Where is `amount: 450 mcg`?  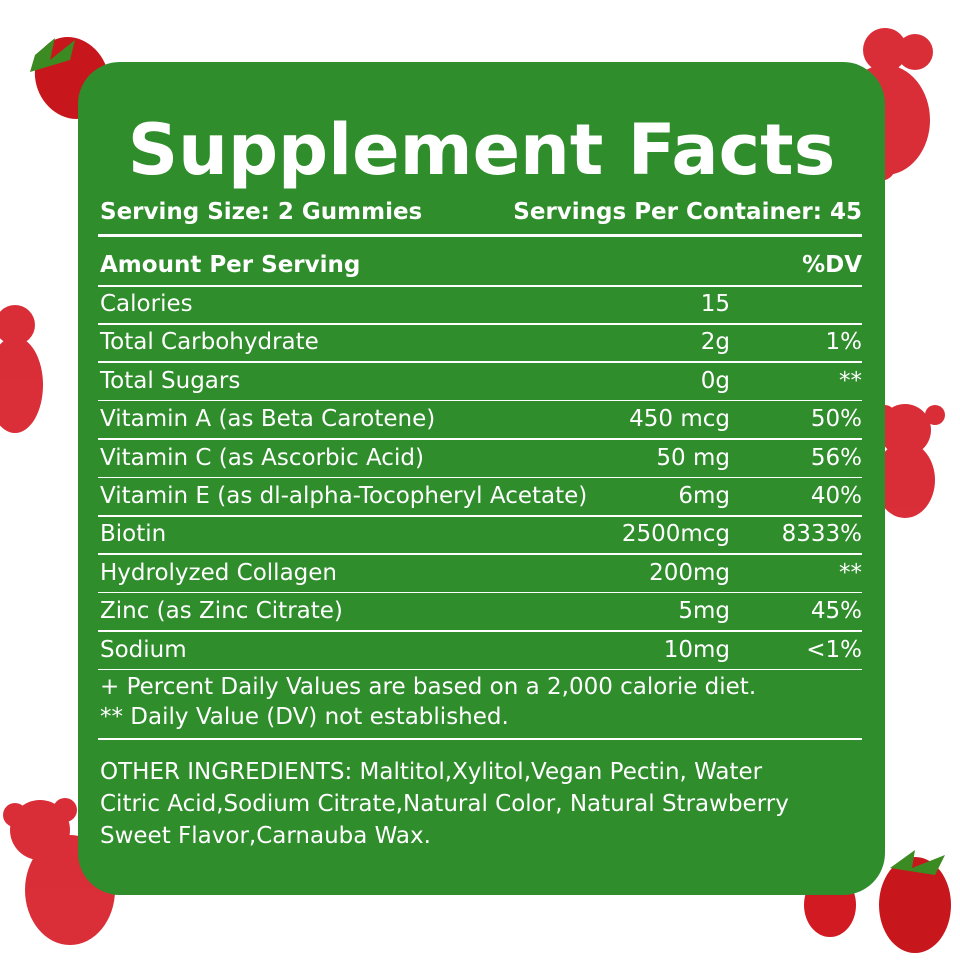 amount: 450 mcg is located at coordinates (679, 419).